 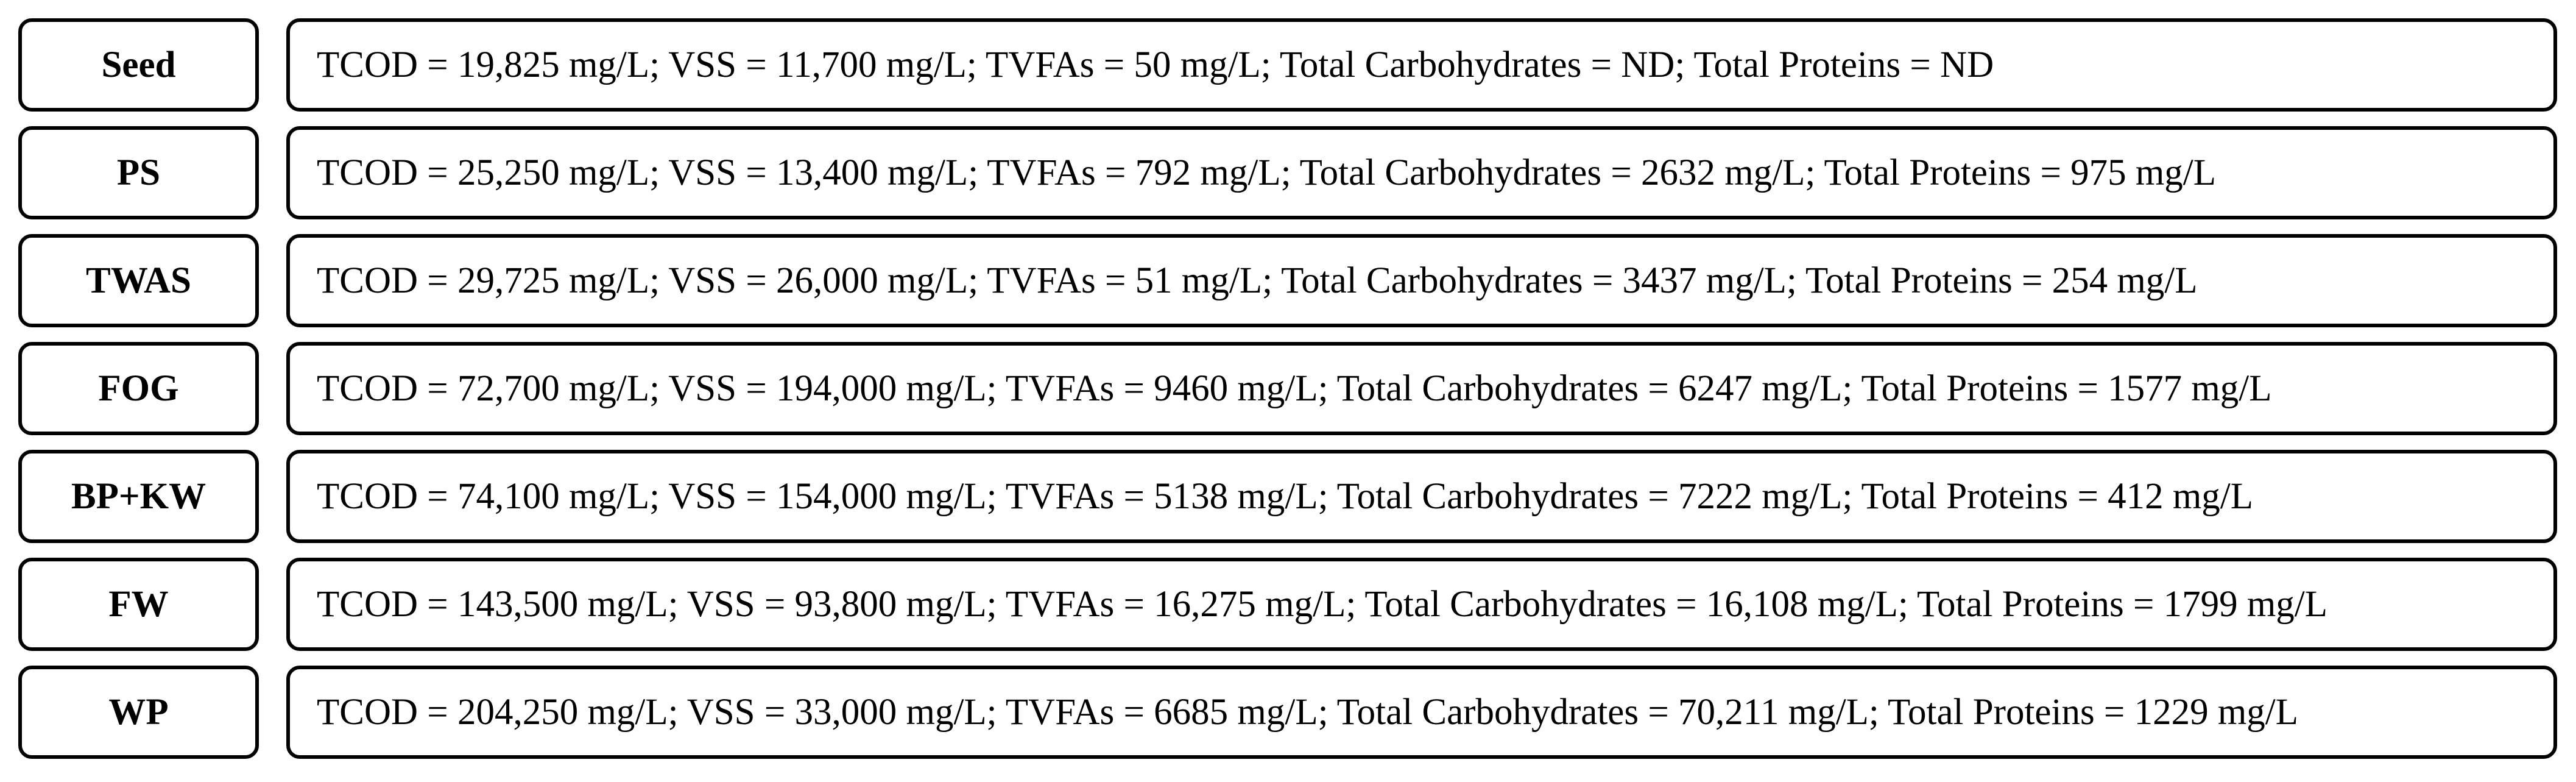 I want to click on row-label: PS, so click(x=138, y=173).